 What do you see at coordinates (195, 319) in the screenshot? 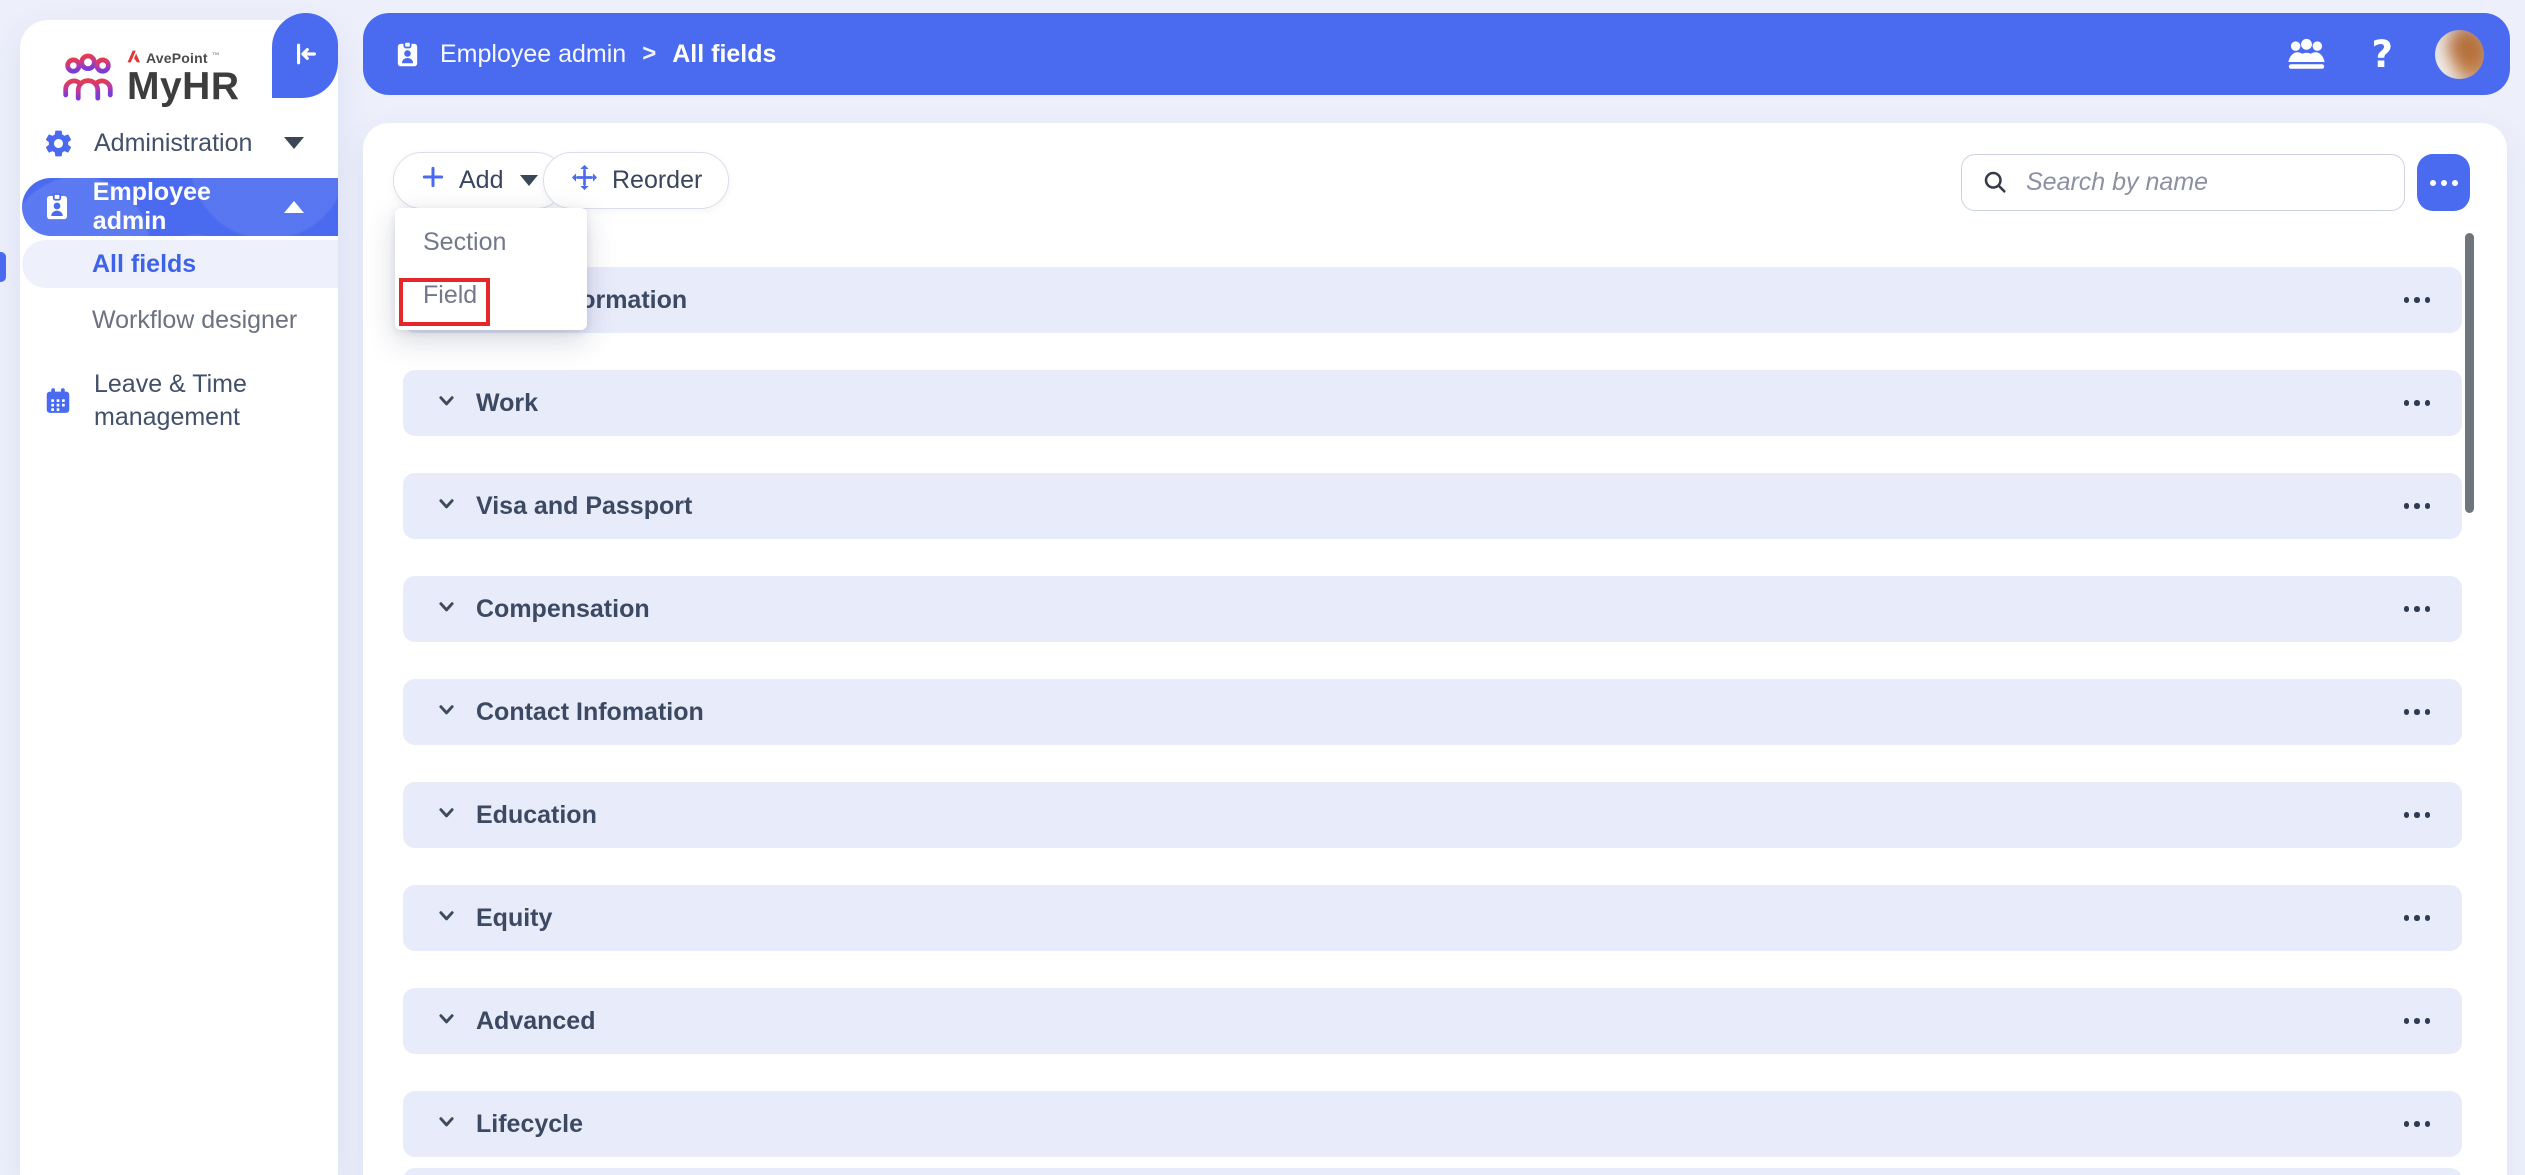
I see `sidebar-subitem-label: Workflow designer` at bounding box center [195, 319].